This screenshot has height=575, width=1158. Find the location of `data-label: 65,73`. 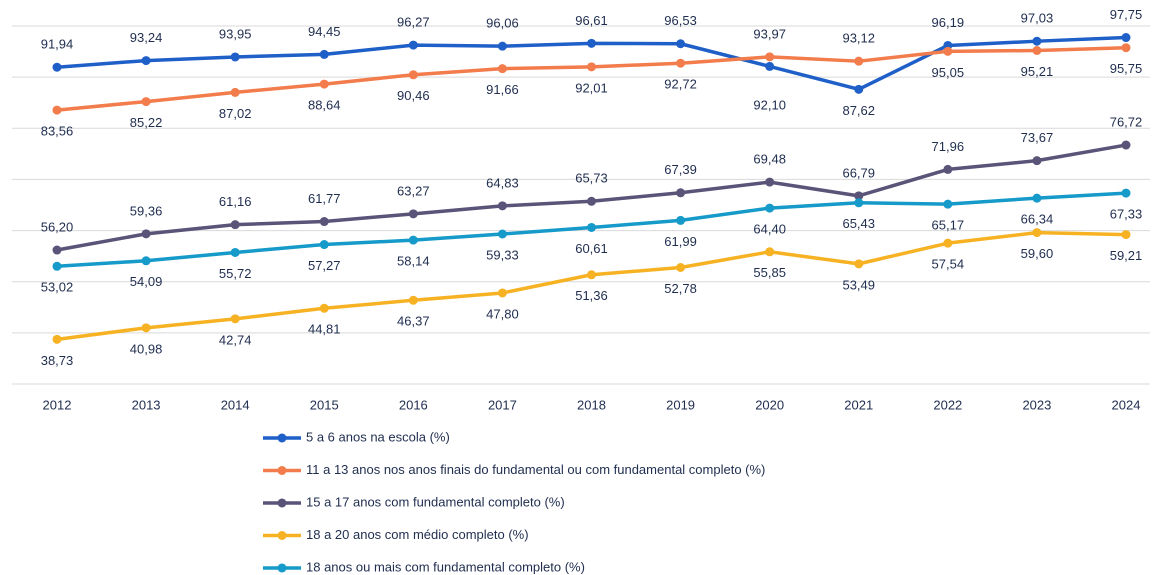

data-label: 65,73 is located at coordinates (591, 178).